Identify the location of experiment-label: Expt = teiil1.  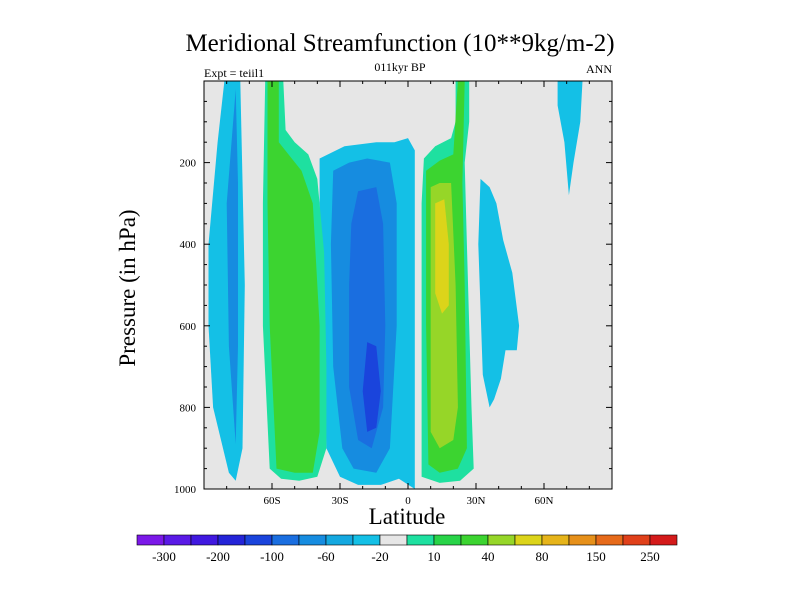
(234, 73).